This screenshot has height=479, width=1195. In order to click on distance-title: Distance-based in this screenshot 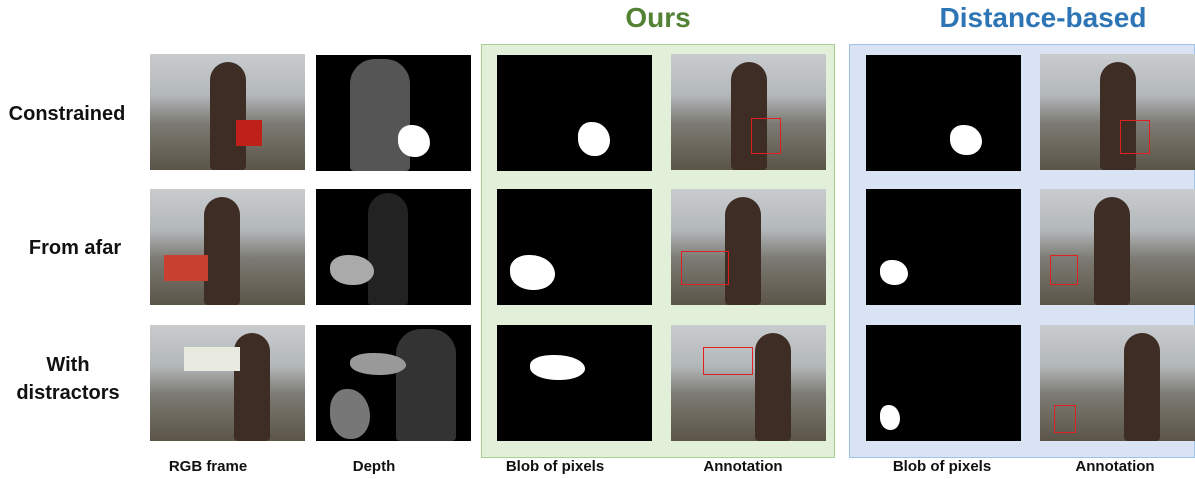, I will do `click(1043, 17)`.